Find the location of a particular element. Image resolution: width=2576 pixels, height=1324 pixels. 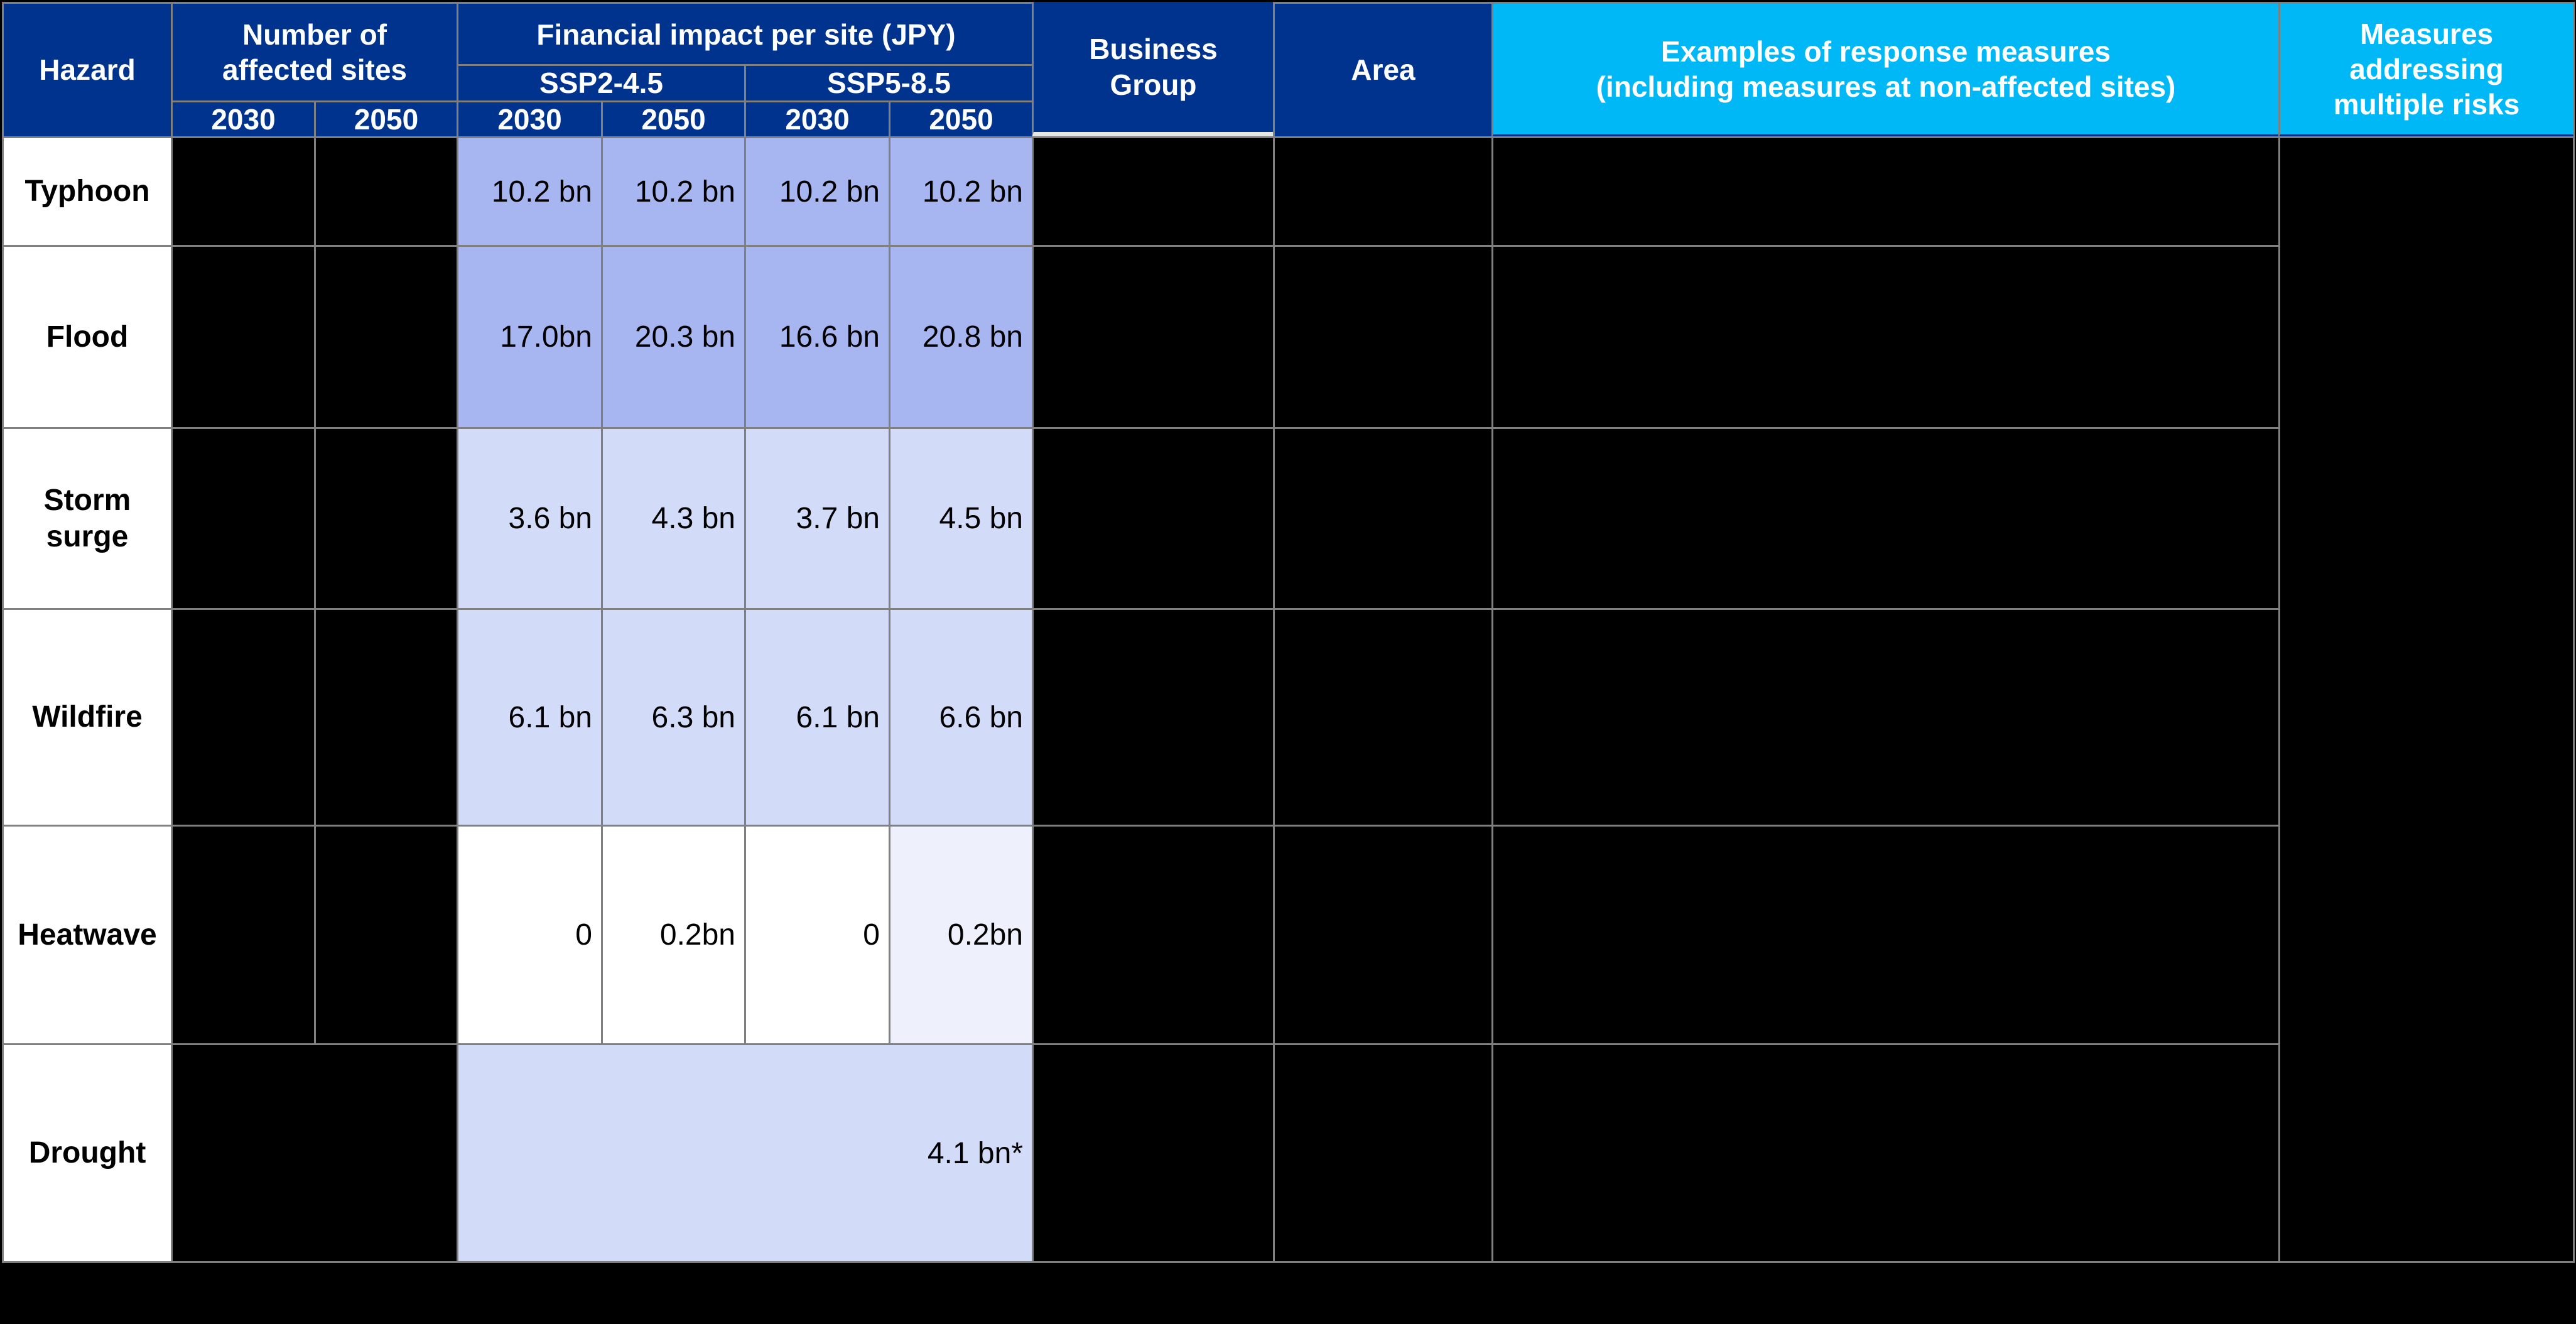

impact-cell: 6.3 bn is located at coordinates (674, 717).